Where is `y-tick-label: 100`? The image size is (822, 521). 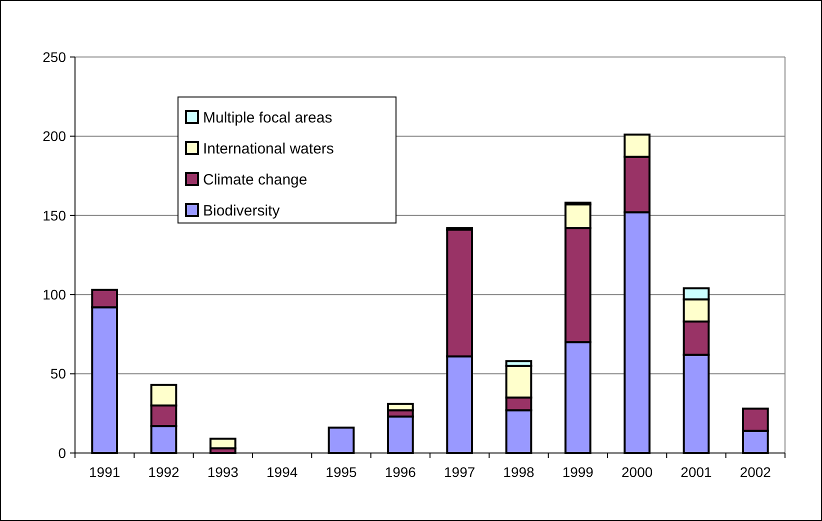 y-tick-label: 100 is located at coordinates (54, 294).